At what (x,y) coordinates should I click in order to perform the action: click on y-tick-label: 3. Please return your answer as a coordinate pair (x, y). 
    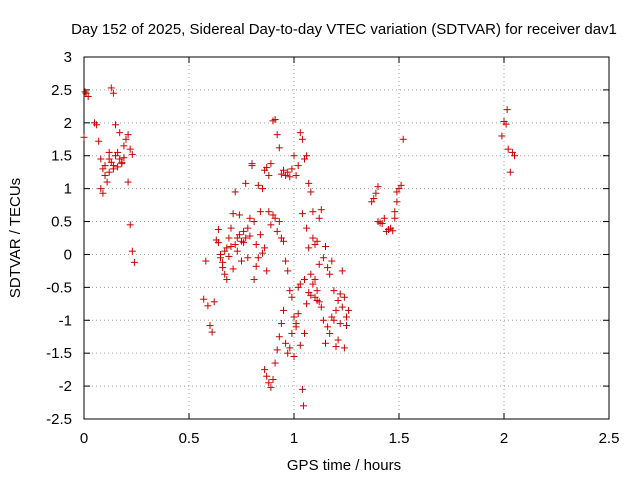
    Looking at the image, I should click on (68, 57).